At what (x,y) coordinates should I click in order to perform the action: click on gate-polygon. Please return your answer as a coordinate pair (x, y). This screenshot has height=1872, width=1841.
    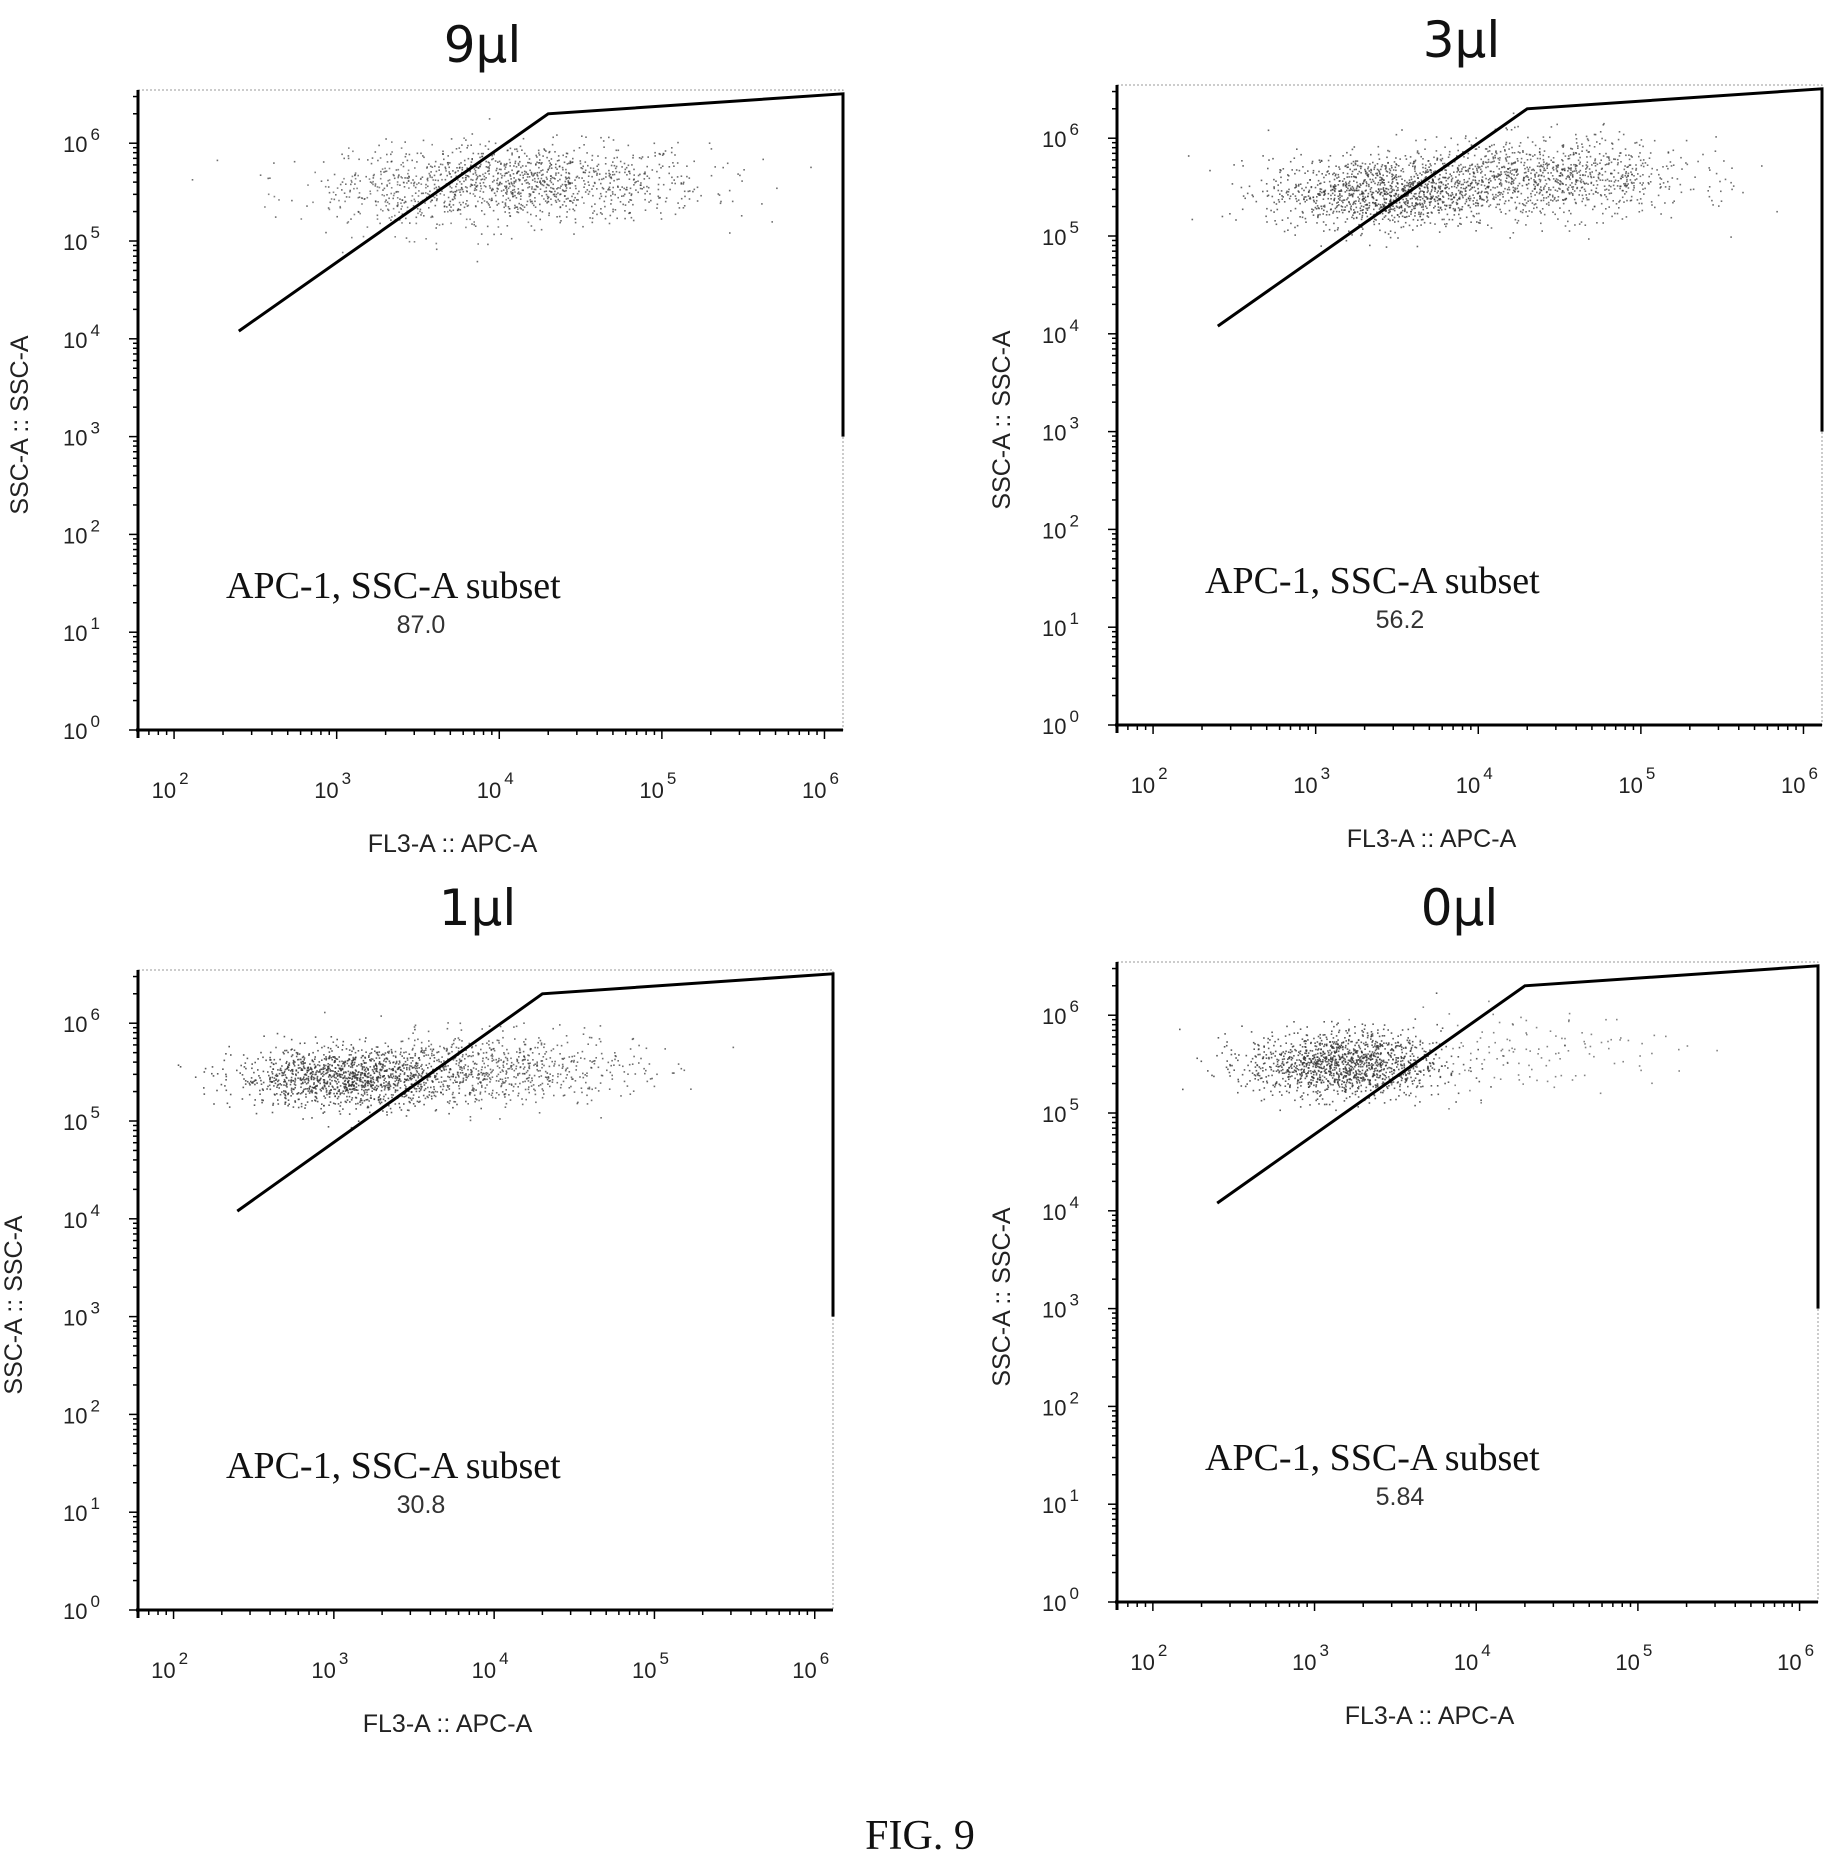
    Looking at the image, I should click on (541, 264).